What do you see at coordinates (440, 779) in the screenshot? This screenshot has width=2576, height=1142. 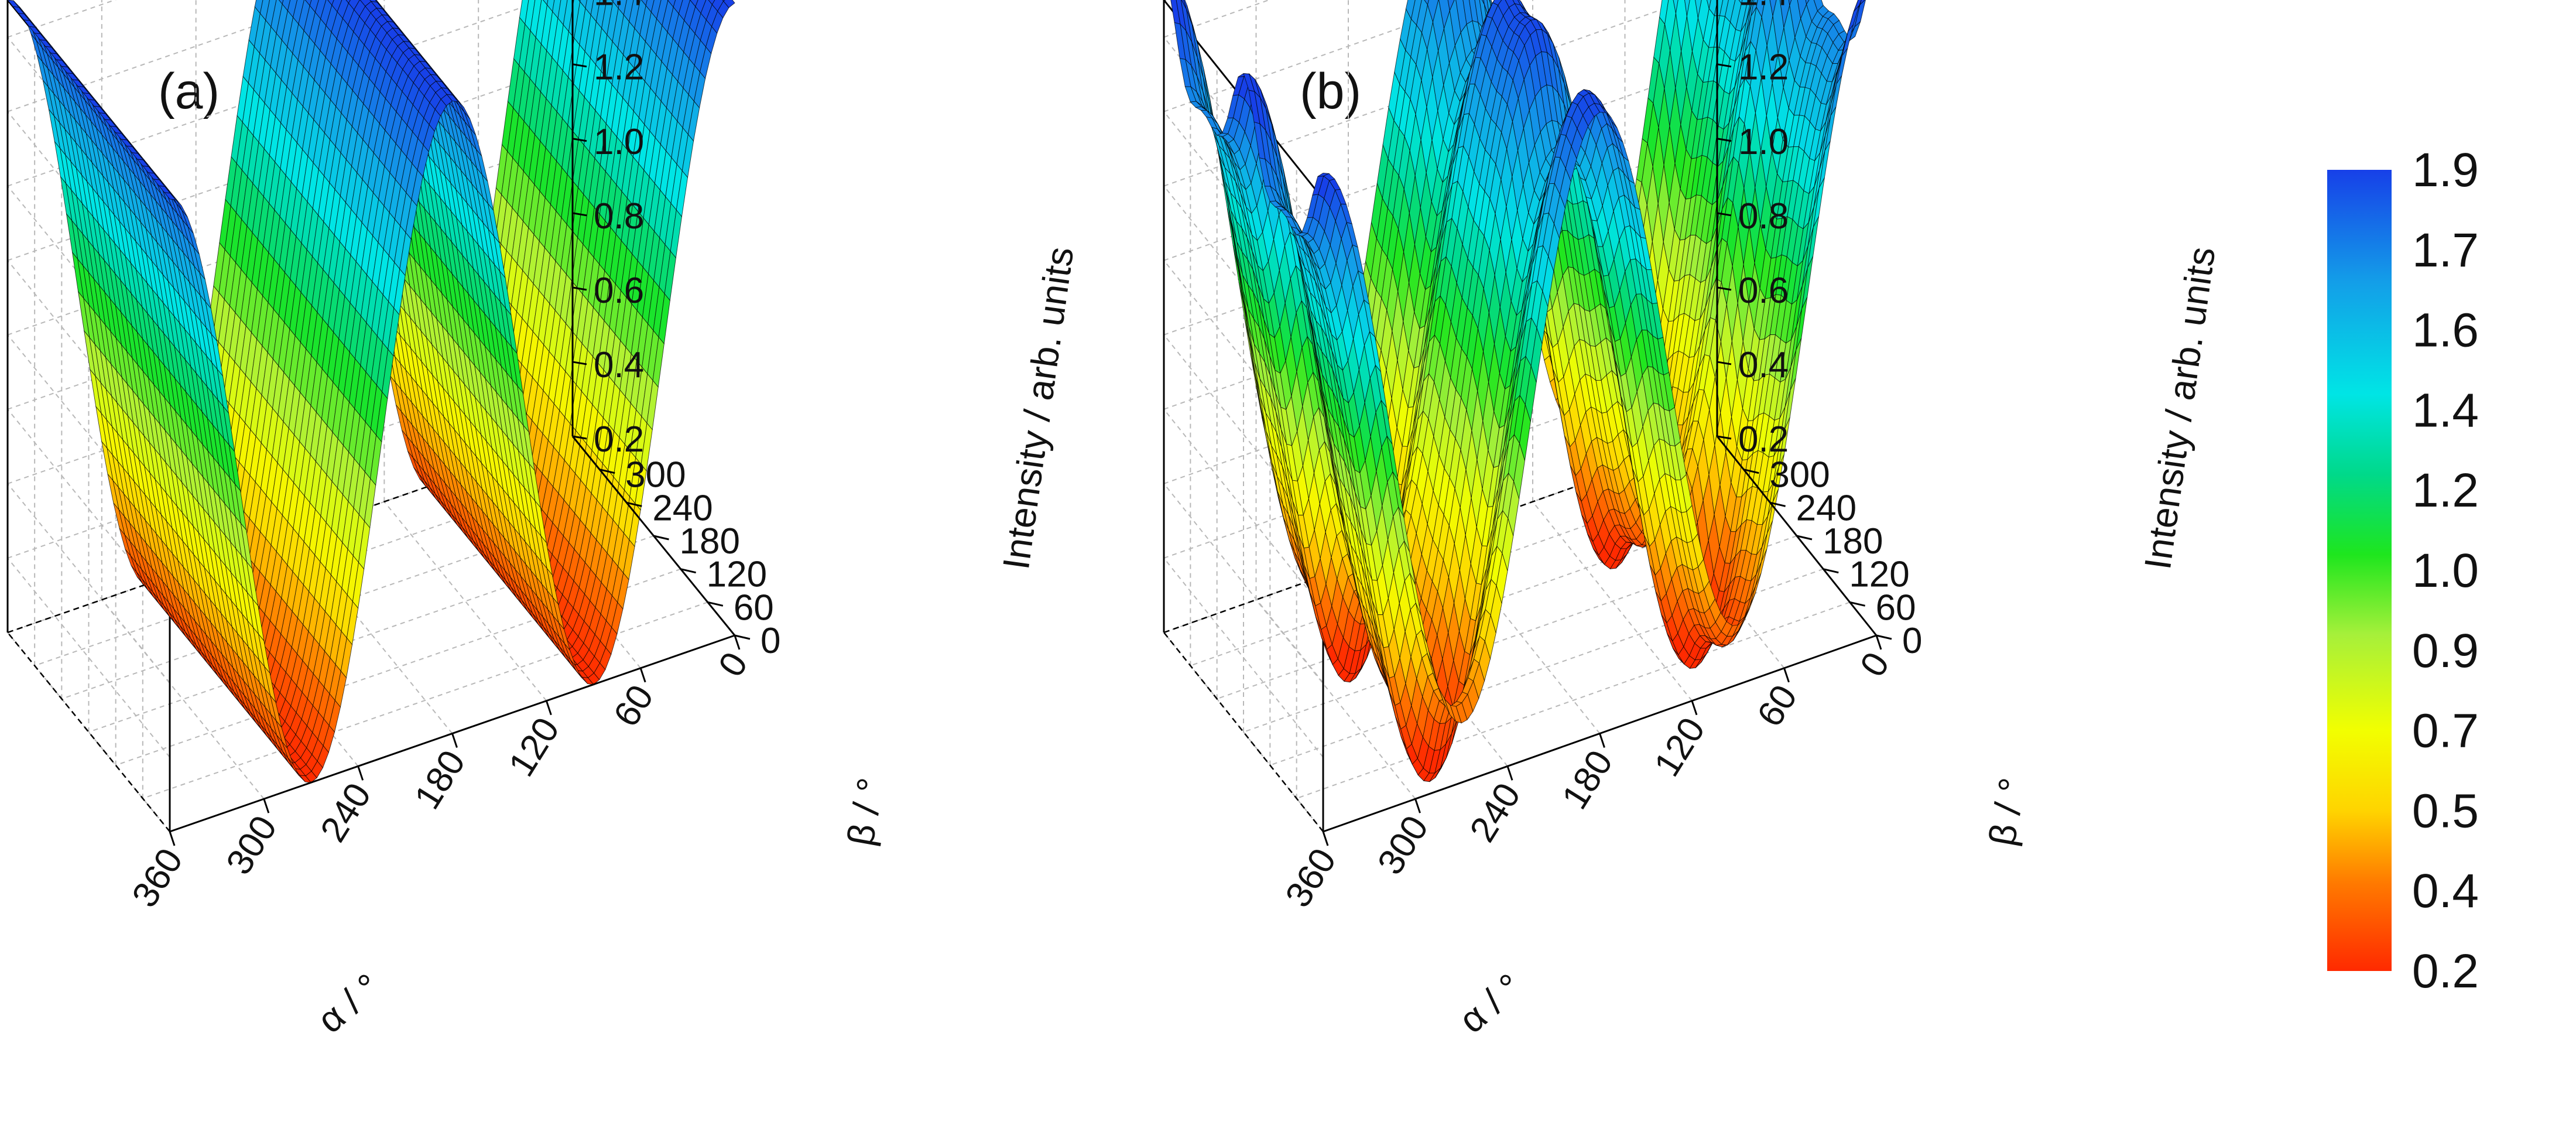 I see `alpha-tick-label: 180` at bounding box center [440, 779].